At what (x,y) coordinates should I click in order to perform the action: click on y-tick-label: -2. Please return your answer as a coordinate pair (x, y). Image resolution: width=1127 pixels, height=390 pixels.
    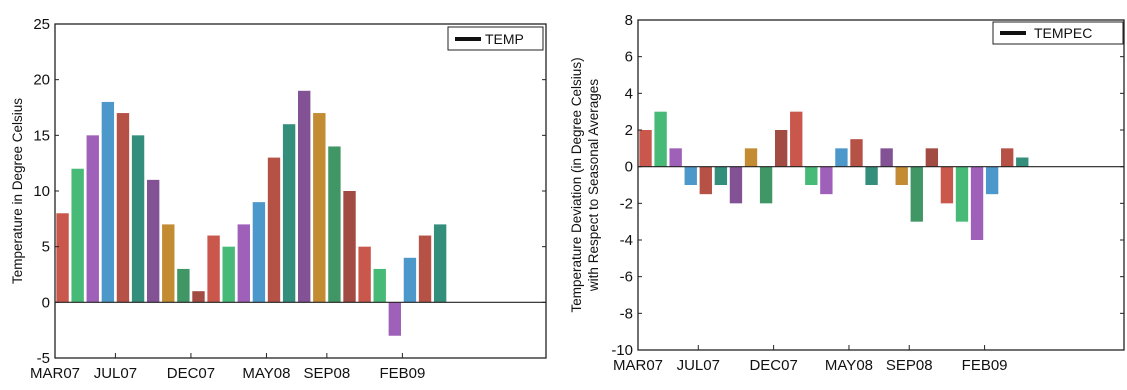
    Looking at the image, I should click on (626, 203).